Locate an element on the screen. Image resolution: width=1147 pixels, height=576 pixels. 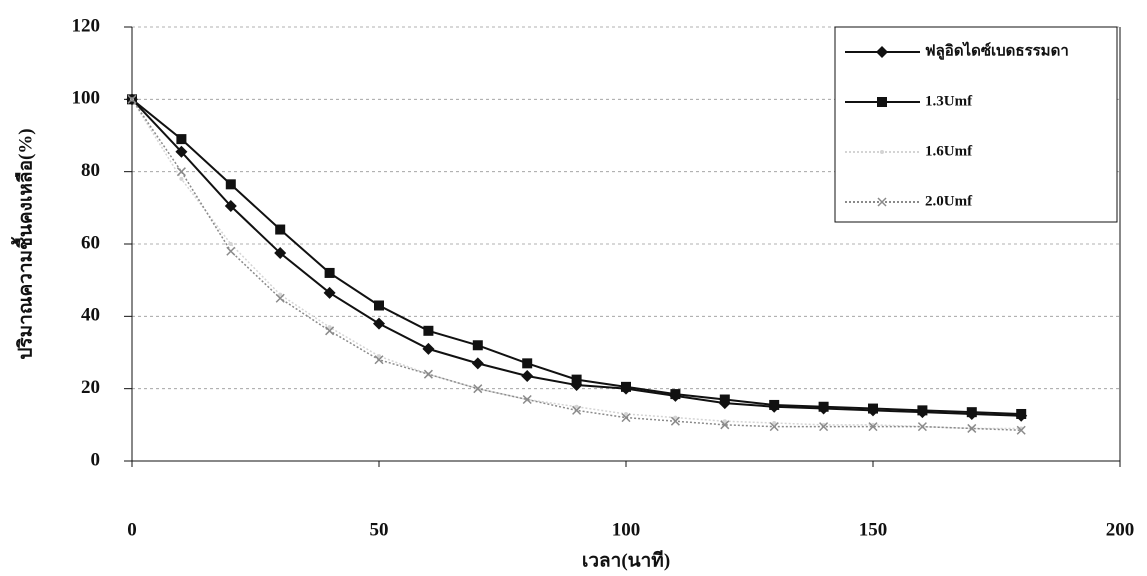
y-tick-label: 100 is located at coordinates (86, 98).